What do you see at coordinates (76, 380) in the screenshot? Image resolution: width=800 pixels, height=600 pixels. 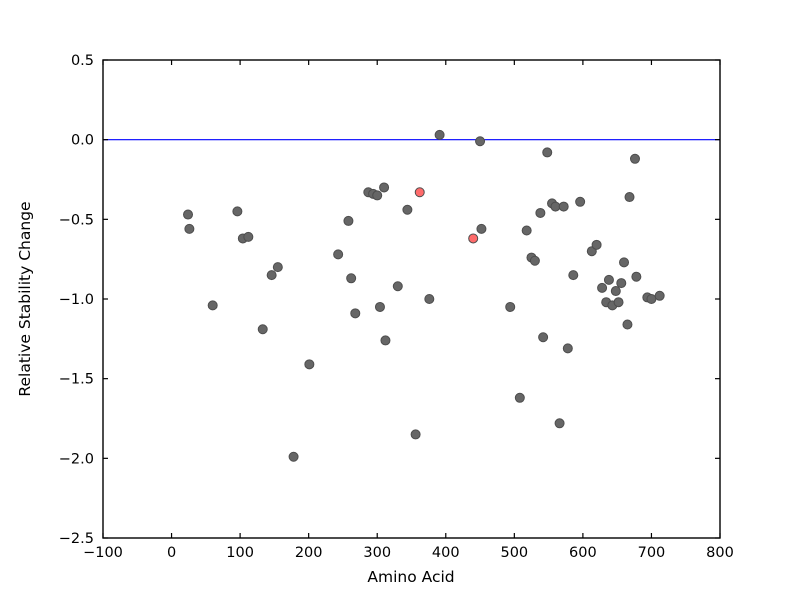 I see `y-tick-label: −1.5` at bounding box center [76, 380].